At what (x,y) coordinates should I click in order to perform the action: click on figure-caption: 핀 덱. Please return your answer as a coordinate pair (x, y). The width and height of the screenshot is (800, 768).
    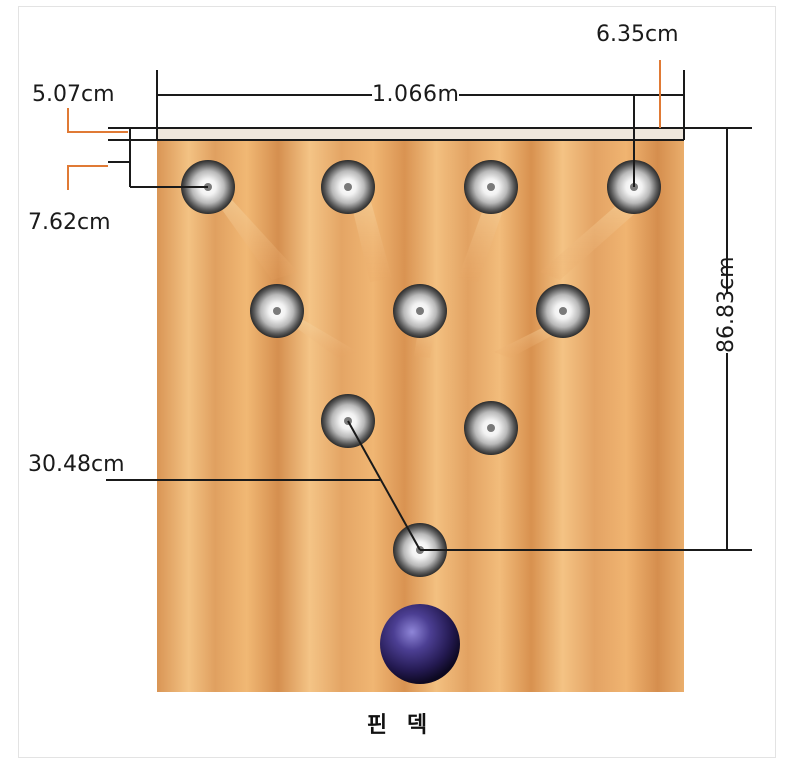
    Looking at the image, I should click on (400, 725).